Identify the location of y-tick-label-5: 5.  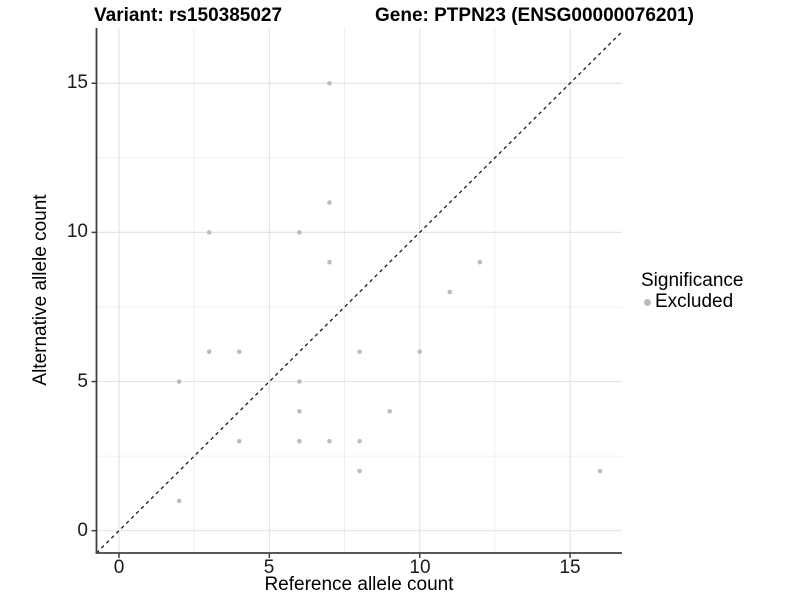
(82, 381).